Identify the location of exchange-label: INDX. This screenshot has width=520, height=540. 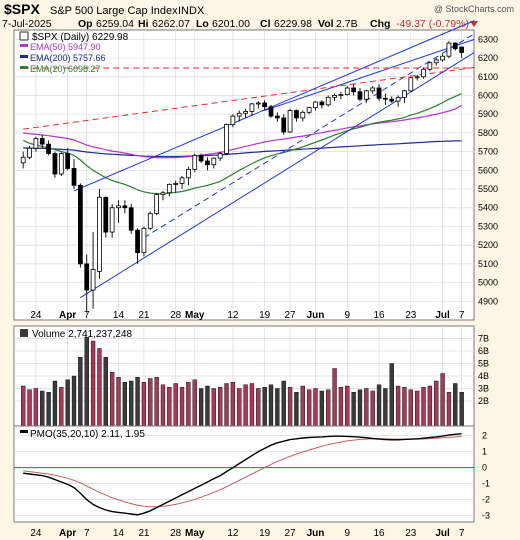
(191, 11).